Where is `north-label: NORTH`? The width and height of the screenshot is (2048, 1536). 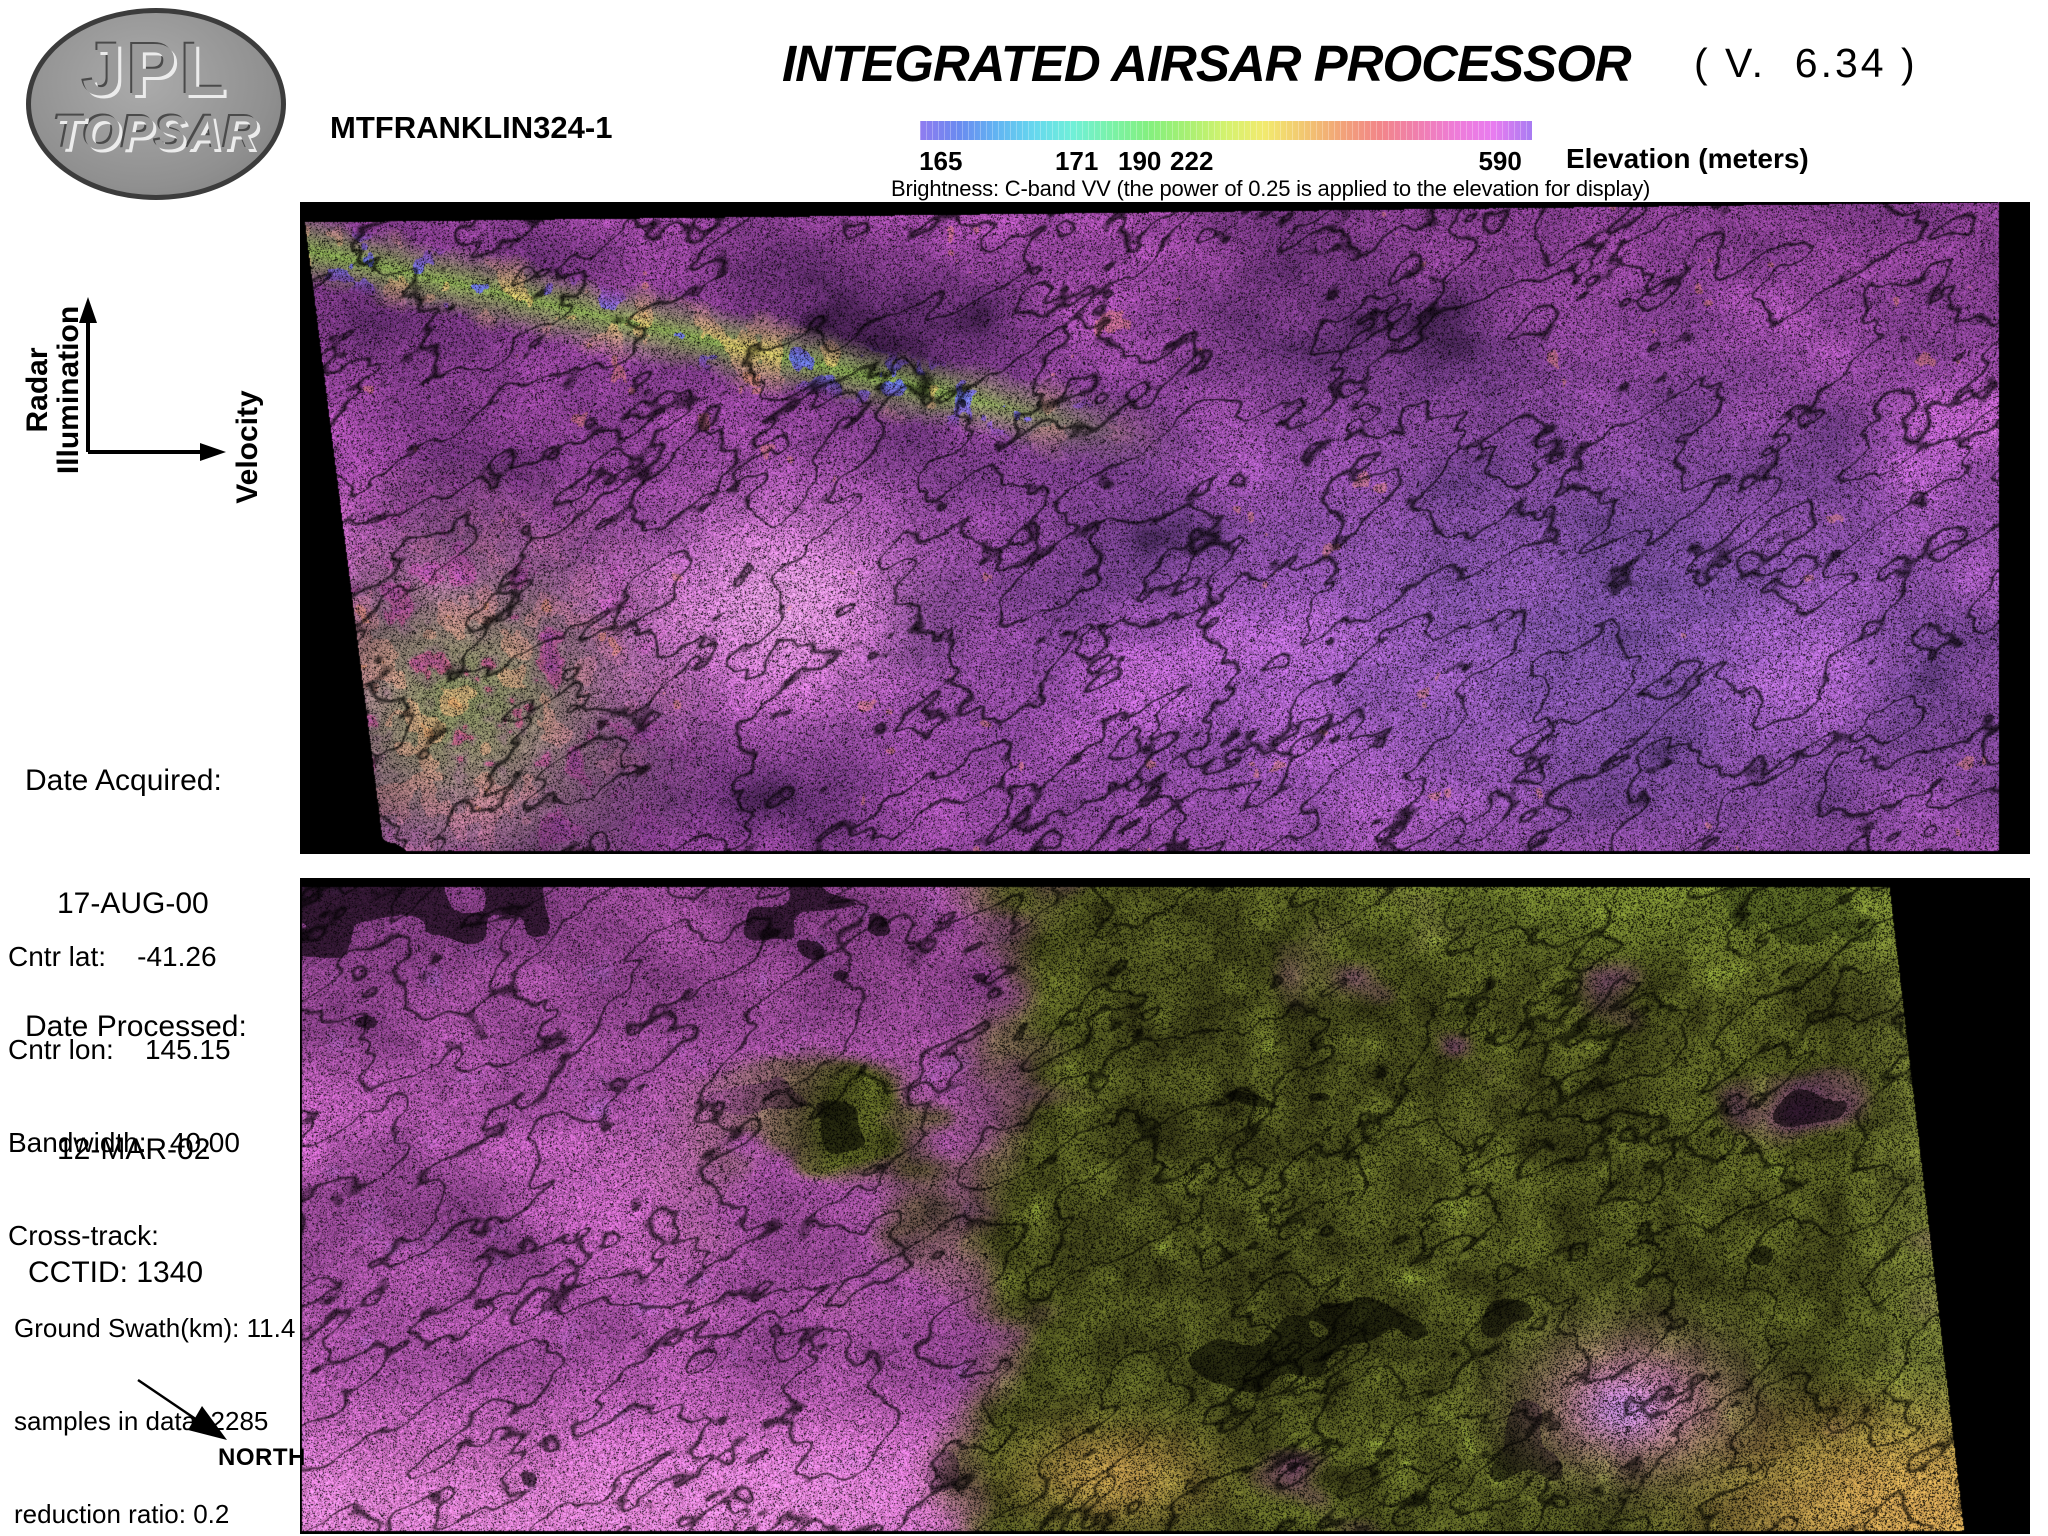
north-label: NORTH is located at coordinates (262, 1457).